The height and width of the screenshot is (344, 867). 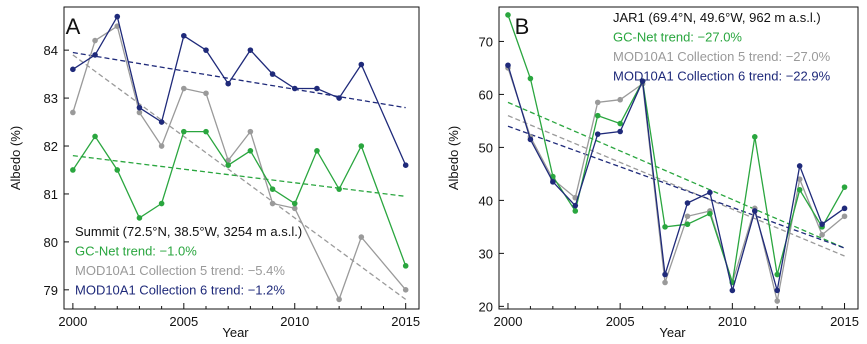 What do you see at coordinates (722, 76) in the screenshot?
I see `trend-annotation-mod6: MOD10A1 Collection 6 trend: −22.9%` at bounding box center [722, 76].